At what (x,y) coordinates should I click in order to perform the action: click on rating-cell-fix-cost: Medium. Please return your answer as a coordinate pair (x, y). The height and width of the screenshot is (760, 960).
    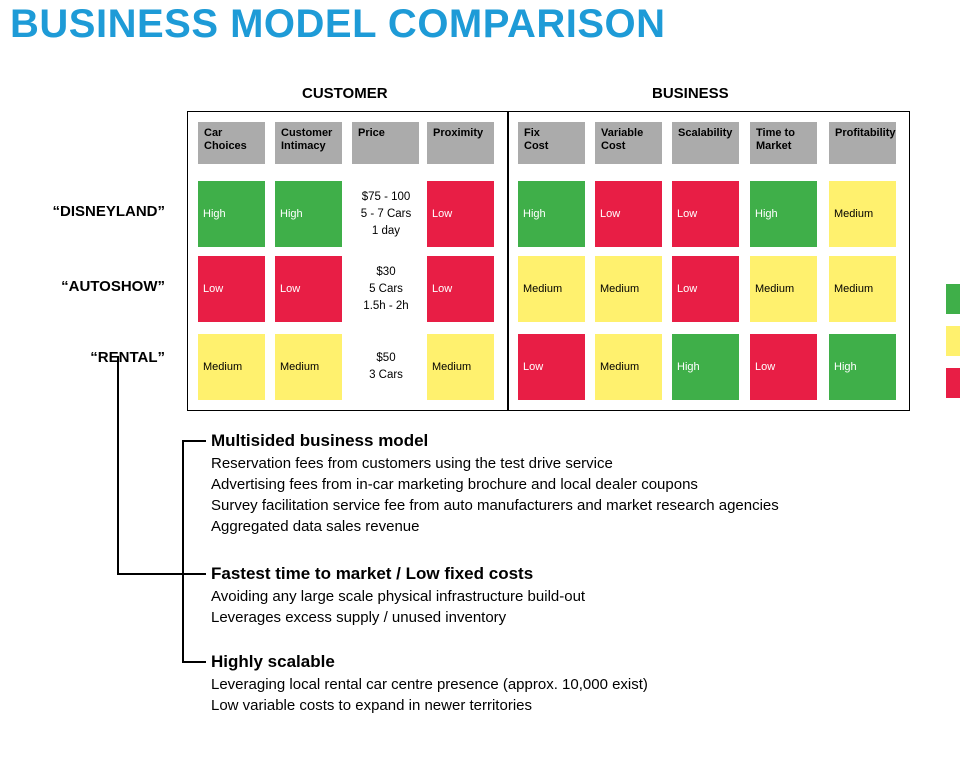
    Looking at the image, I should click on (551, 289).